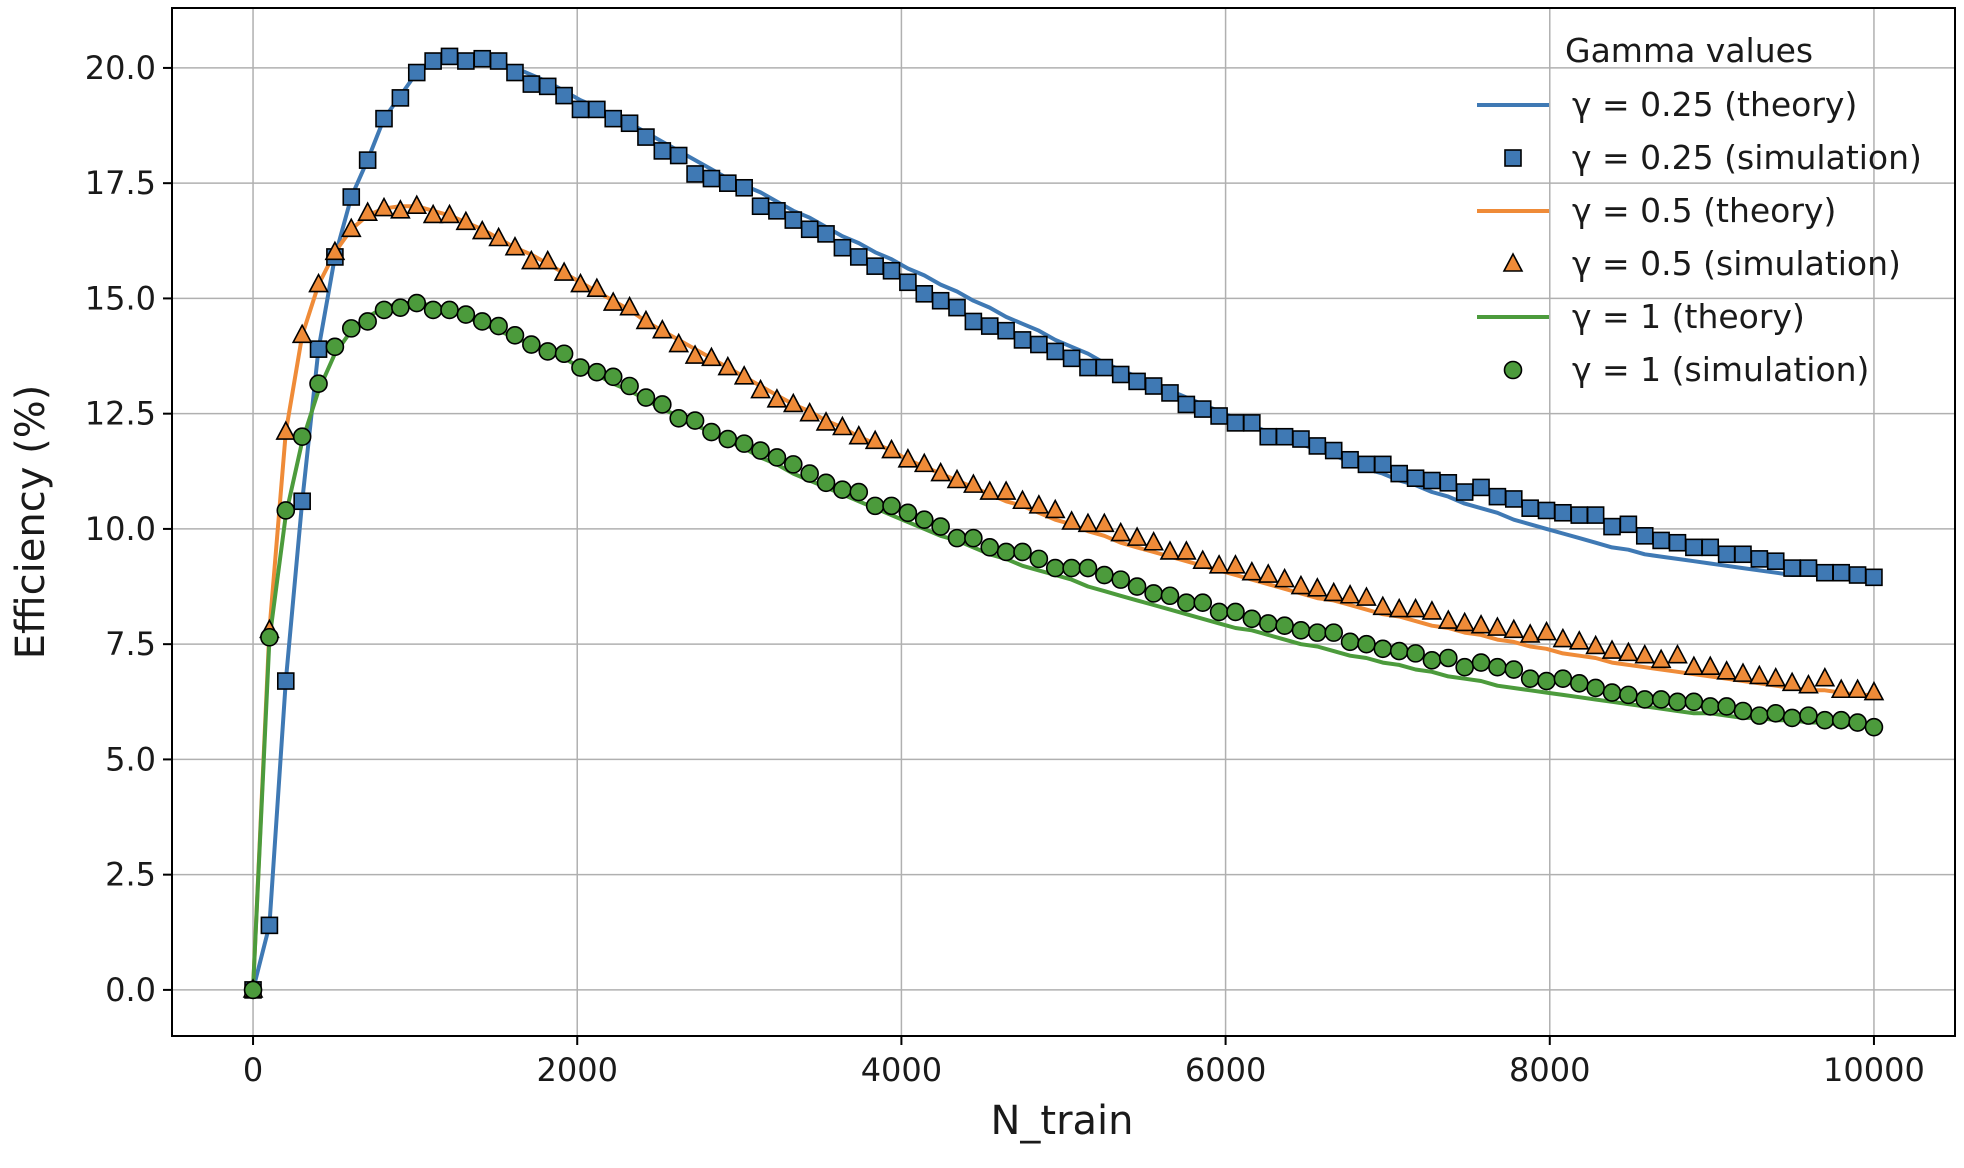  What do you see at coordinates (1688, 316) in the screenshot?
I see `legend-entry-label: γ = 1 (theory)` at bounding box center [1688, 316].